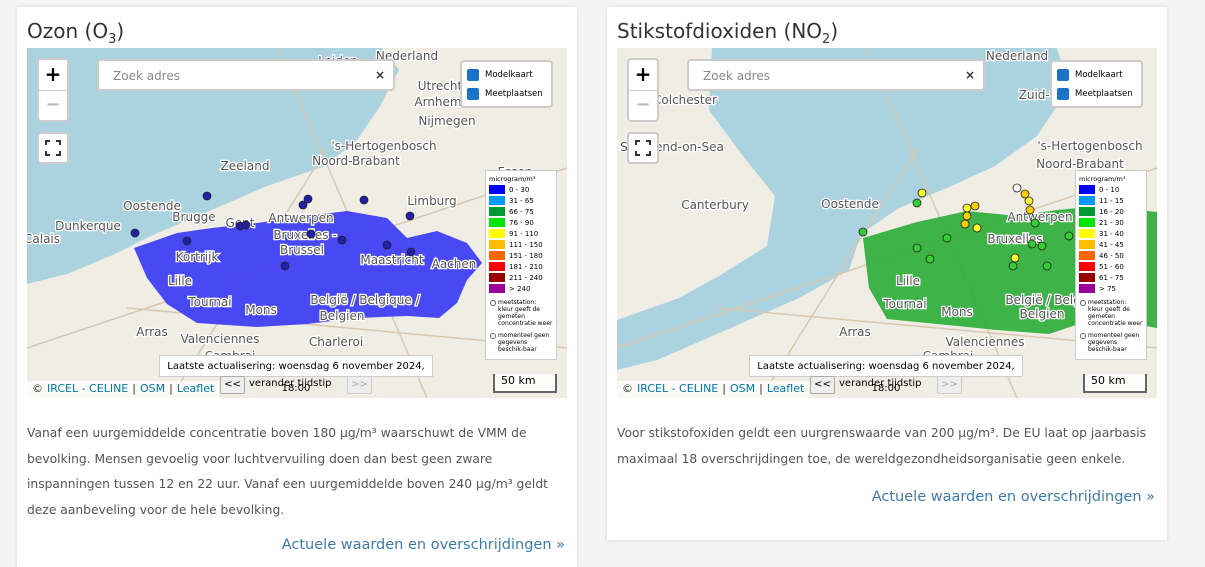 This screenshot has height=567, width=1205. I want to click on place-label: Oostende, so click(850, 204).